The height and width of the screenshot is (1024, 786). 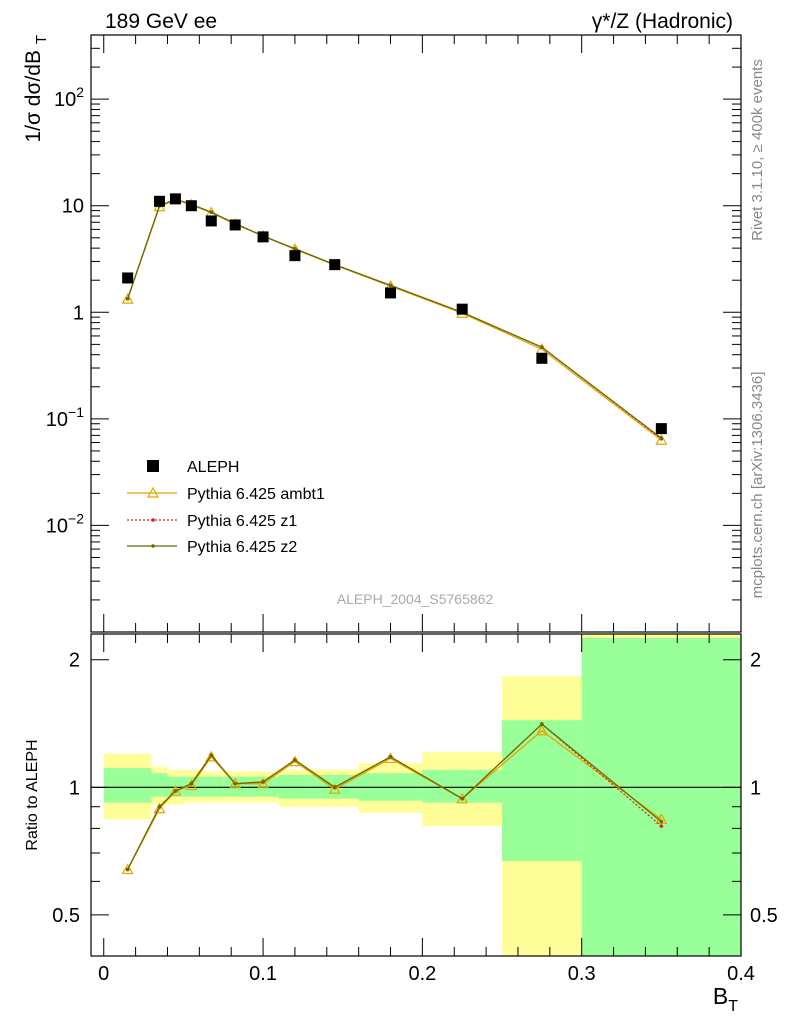 What do you see at coordinates (242, 547) in the screenshot?
I see `legend-label-z2: Pythia 6.425 z2` at bounding box center [242, 547].